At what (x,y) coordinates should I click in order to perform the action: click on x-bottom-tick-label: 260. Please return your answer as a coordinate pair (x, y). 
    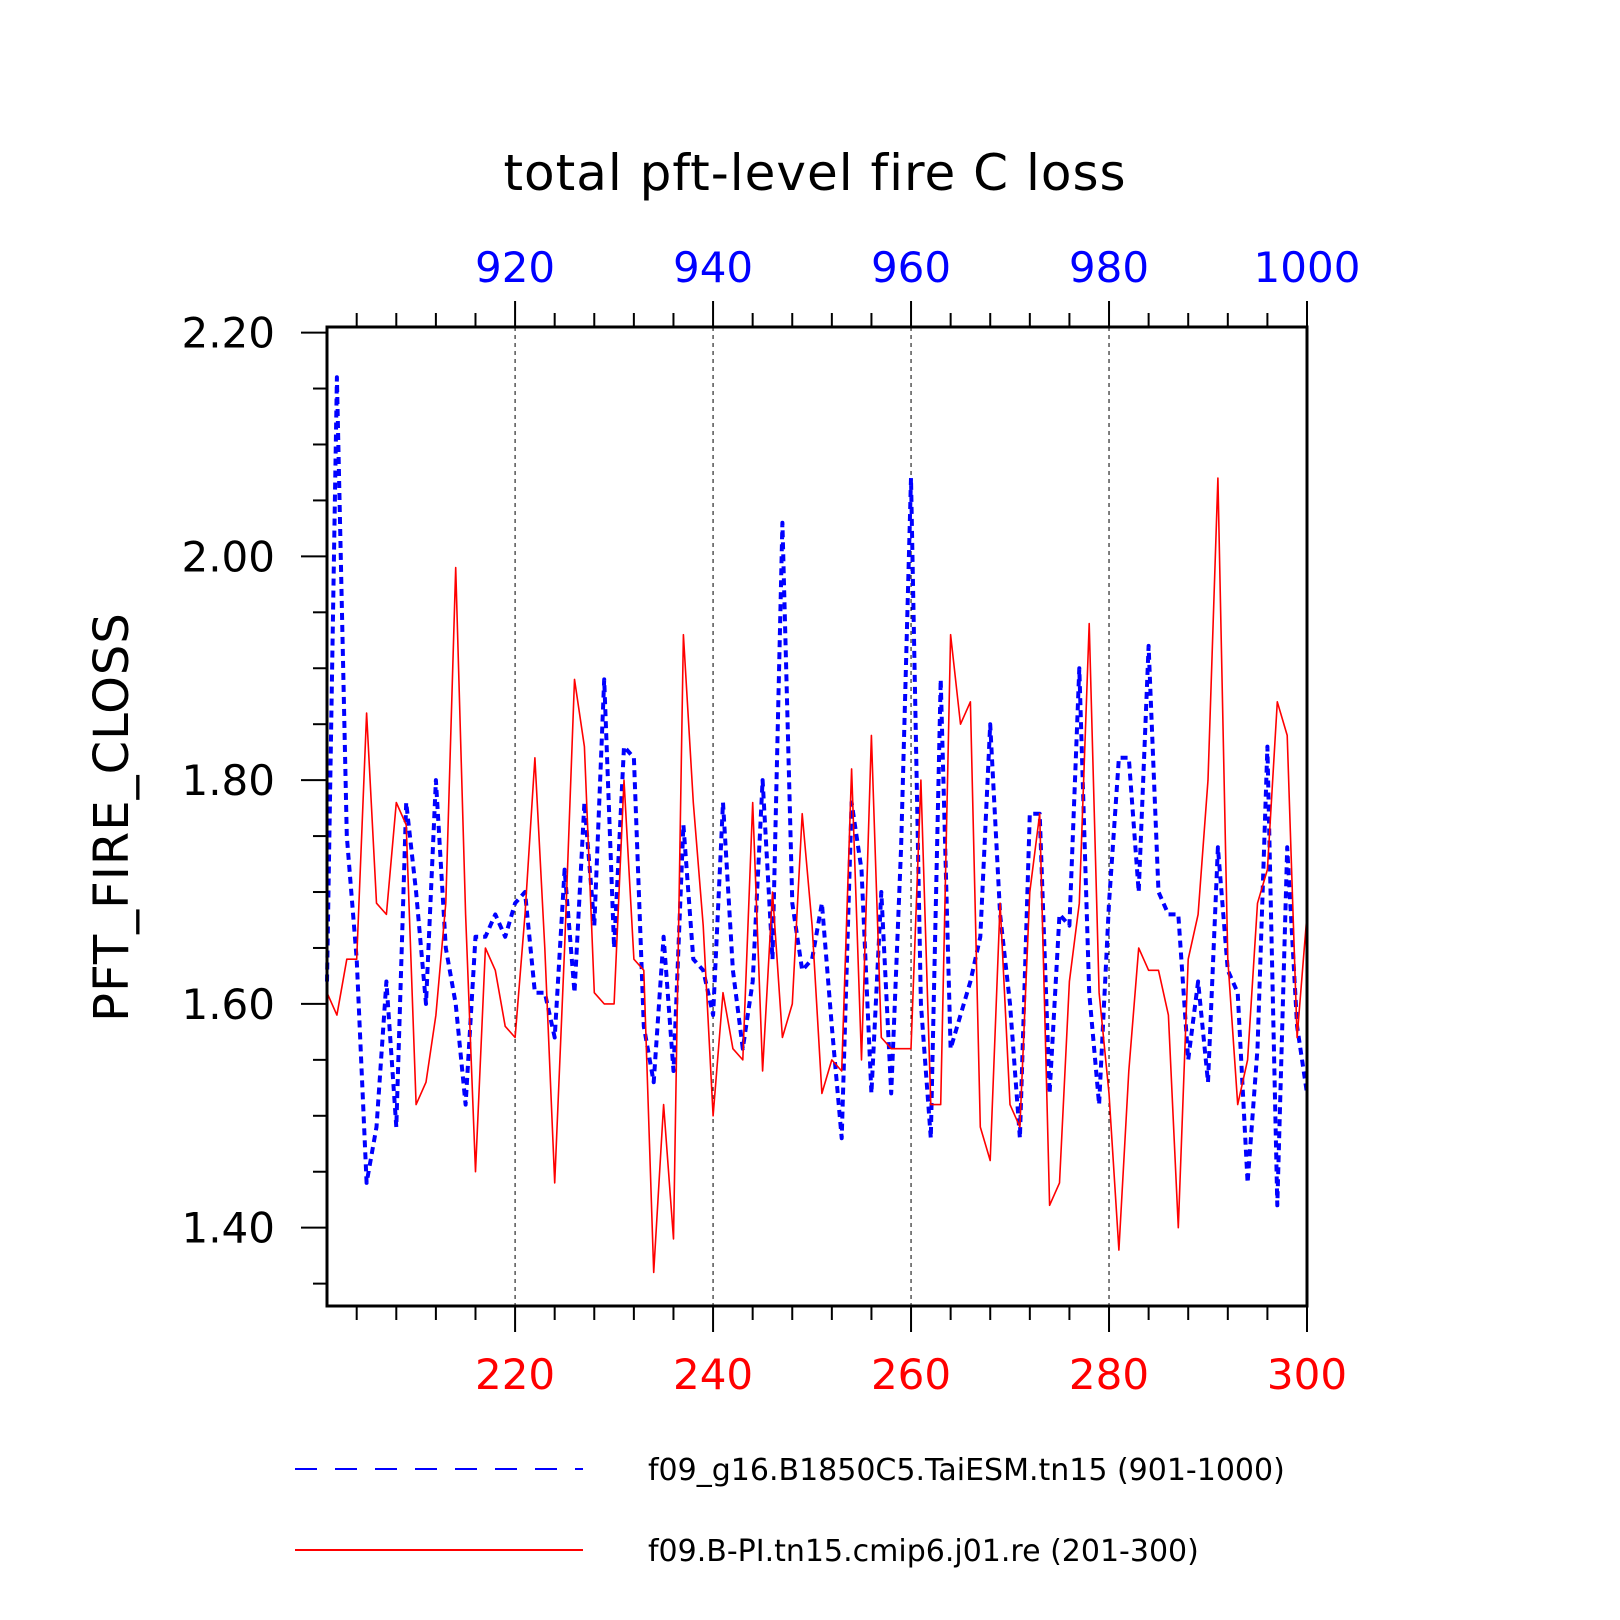
    Looking at the image, I should click on (911, 1374).